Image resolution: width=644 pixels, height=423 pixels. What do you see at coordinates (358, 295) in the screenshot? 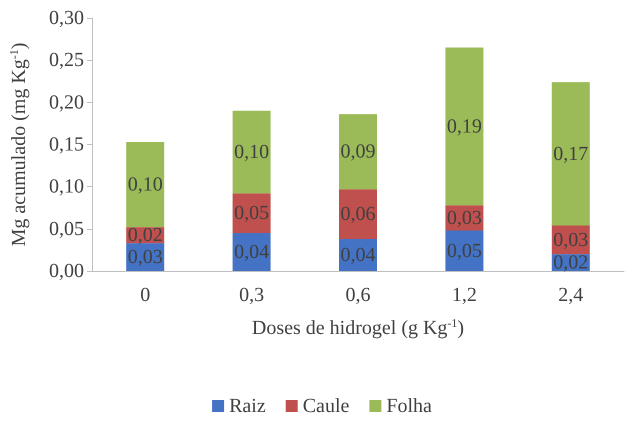
I see `x-tick-label: 0,6` at bounding box center [358, 295].